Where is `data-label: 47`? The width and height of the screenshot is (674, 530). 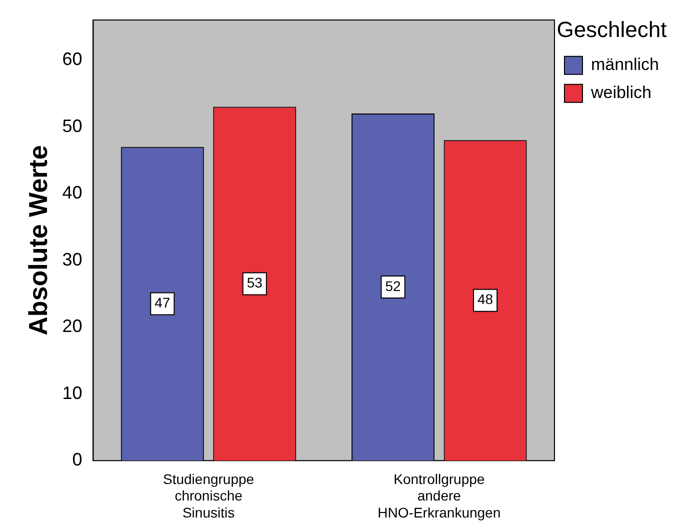 data-label: 47 is located at coordinates (162, 302).